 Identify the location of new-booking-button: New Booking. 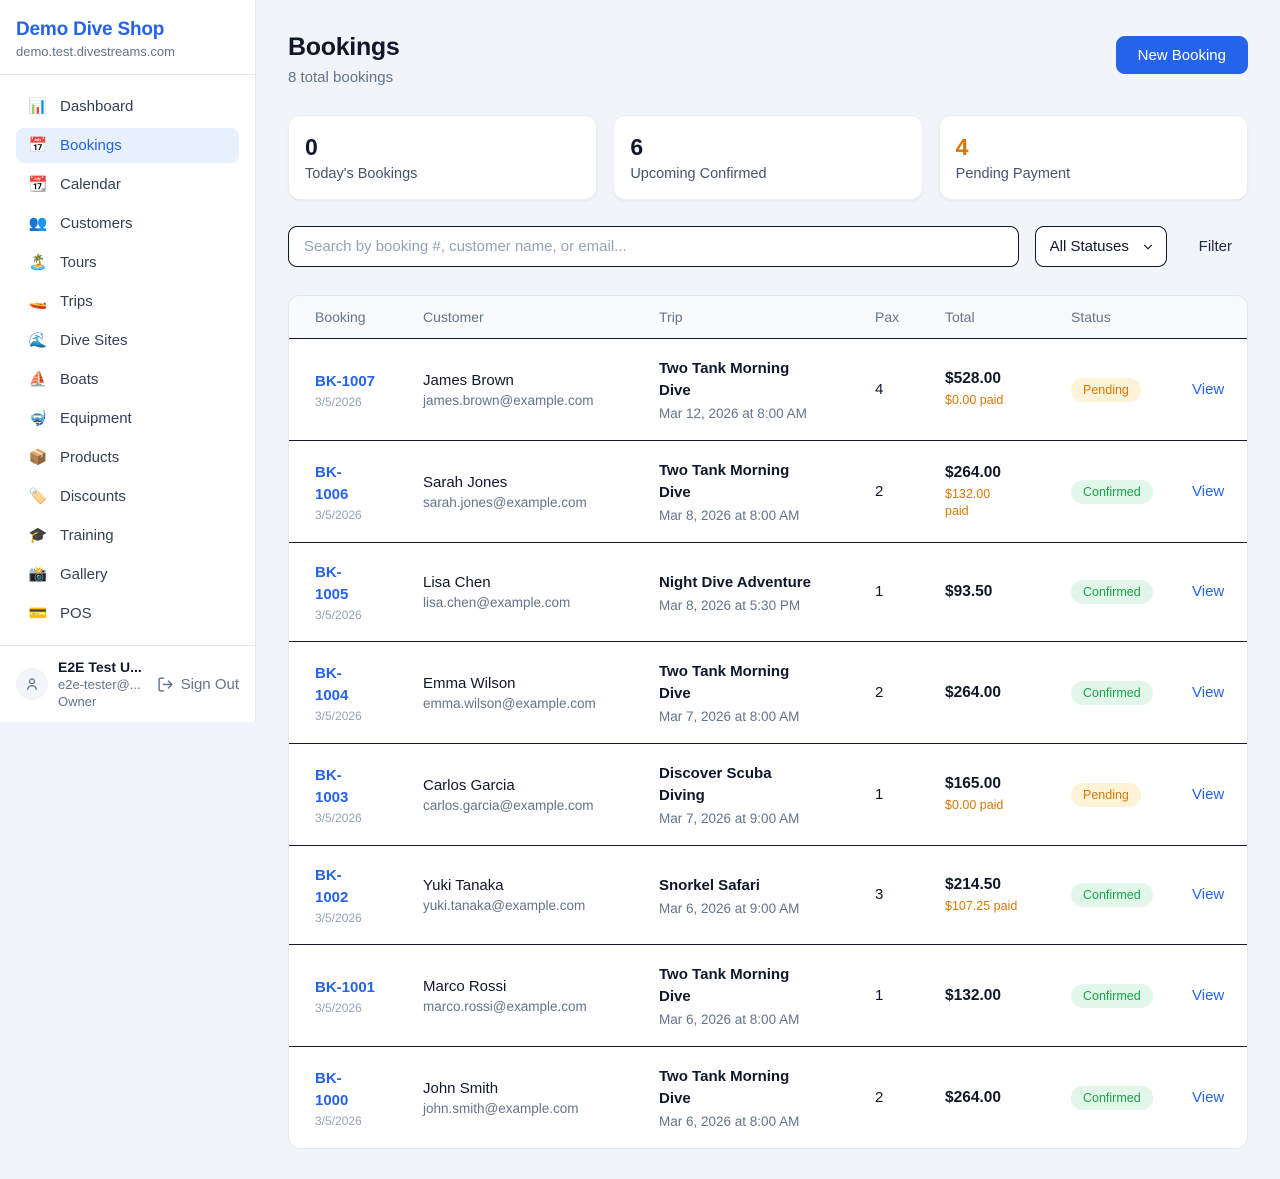
(1181, 55).